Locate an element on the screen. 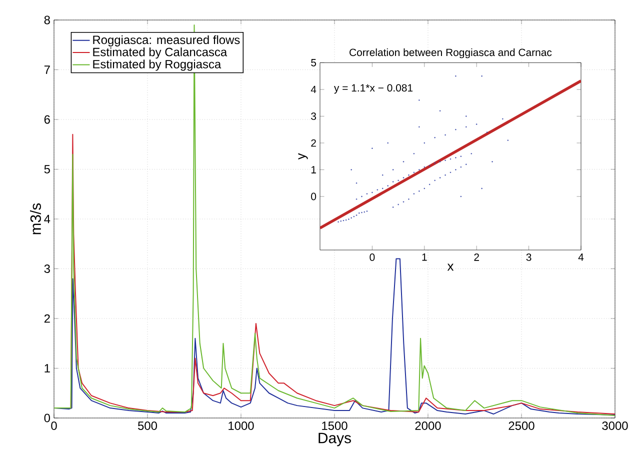 The height and width of the screenshot is (472, 639). legend-label: Estimated by Calancasca is located at coordinates (160, 53).